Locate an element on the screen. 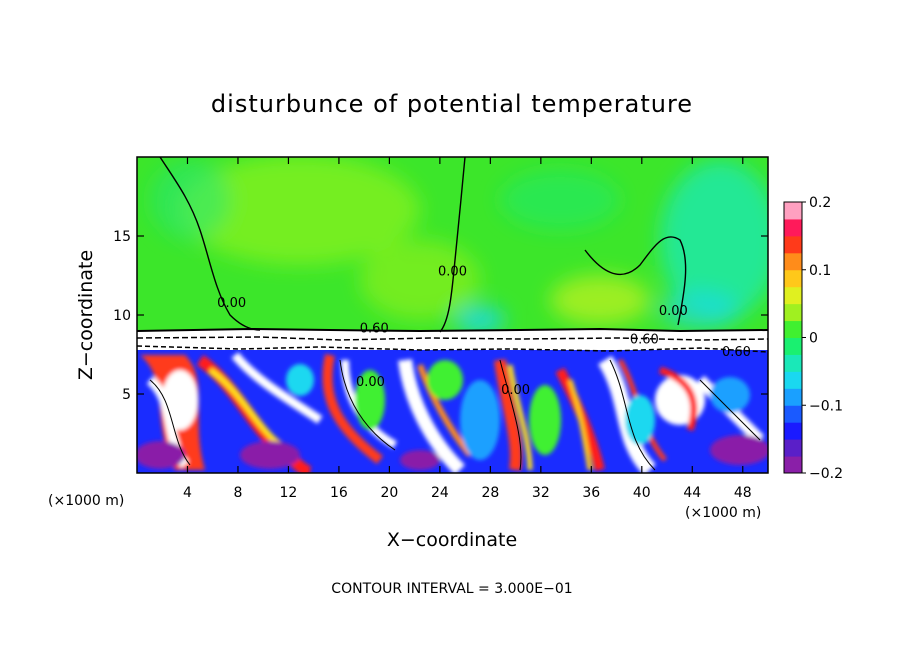  x-tick-label: 24 is located at coordinates (440, 493).